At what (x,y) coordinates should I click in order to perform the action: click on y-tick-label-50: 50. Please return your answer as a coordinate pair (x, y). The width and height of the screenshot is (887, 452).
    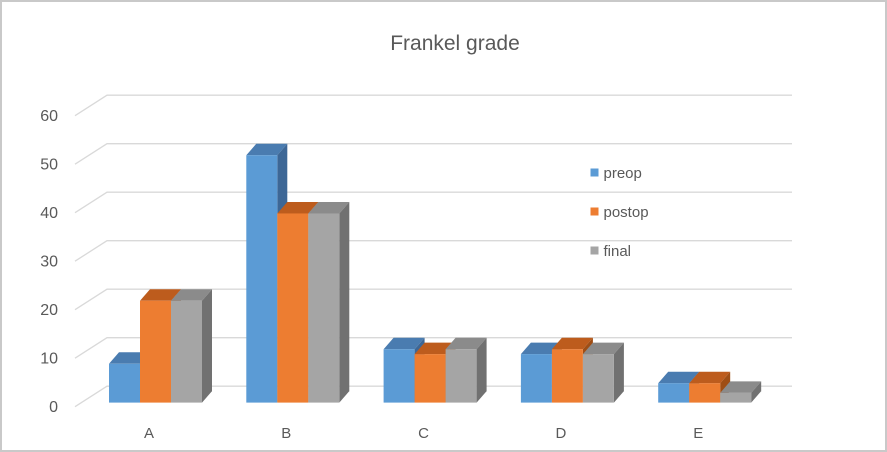
    Looking at the image, I should click on (49, 165).